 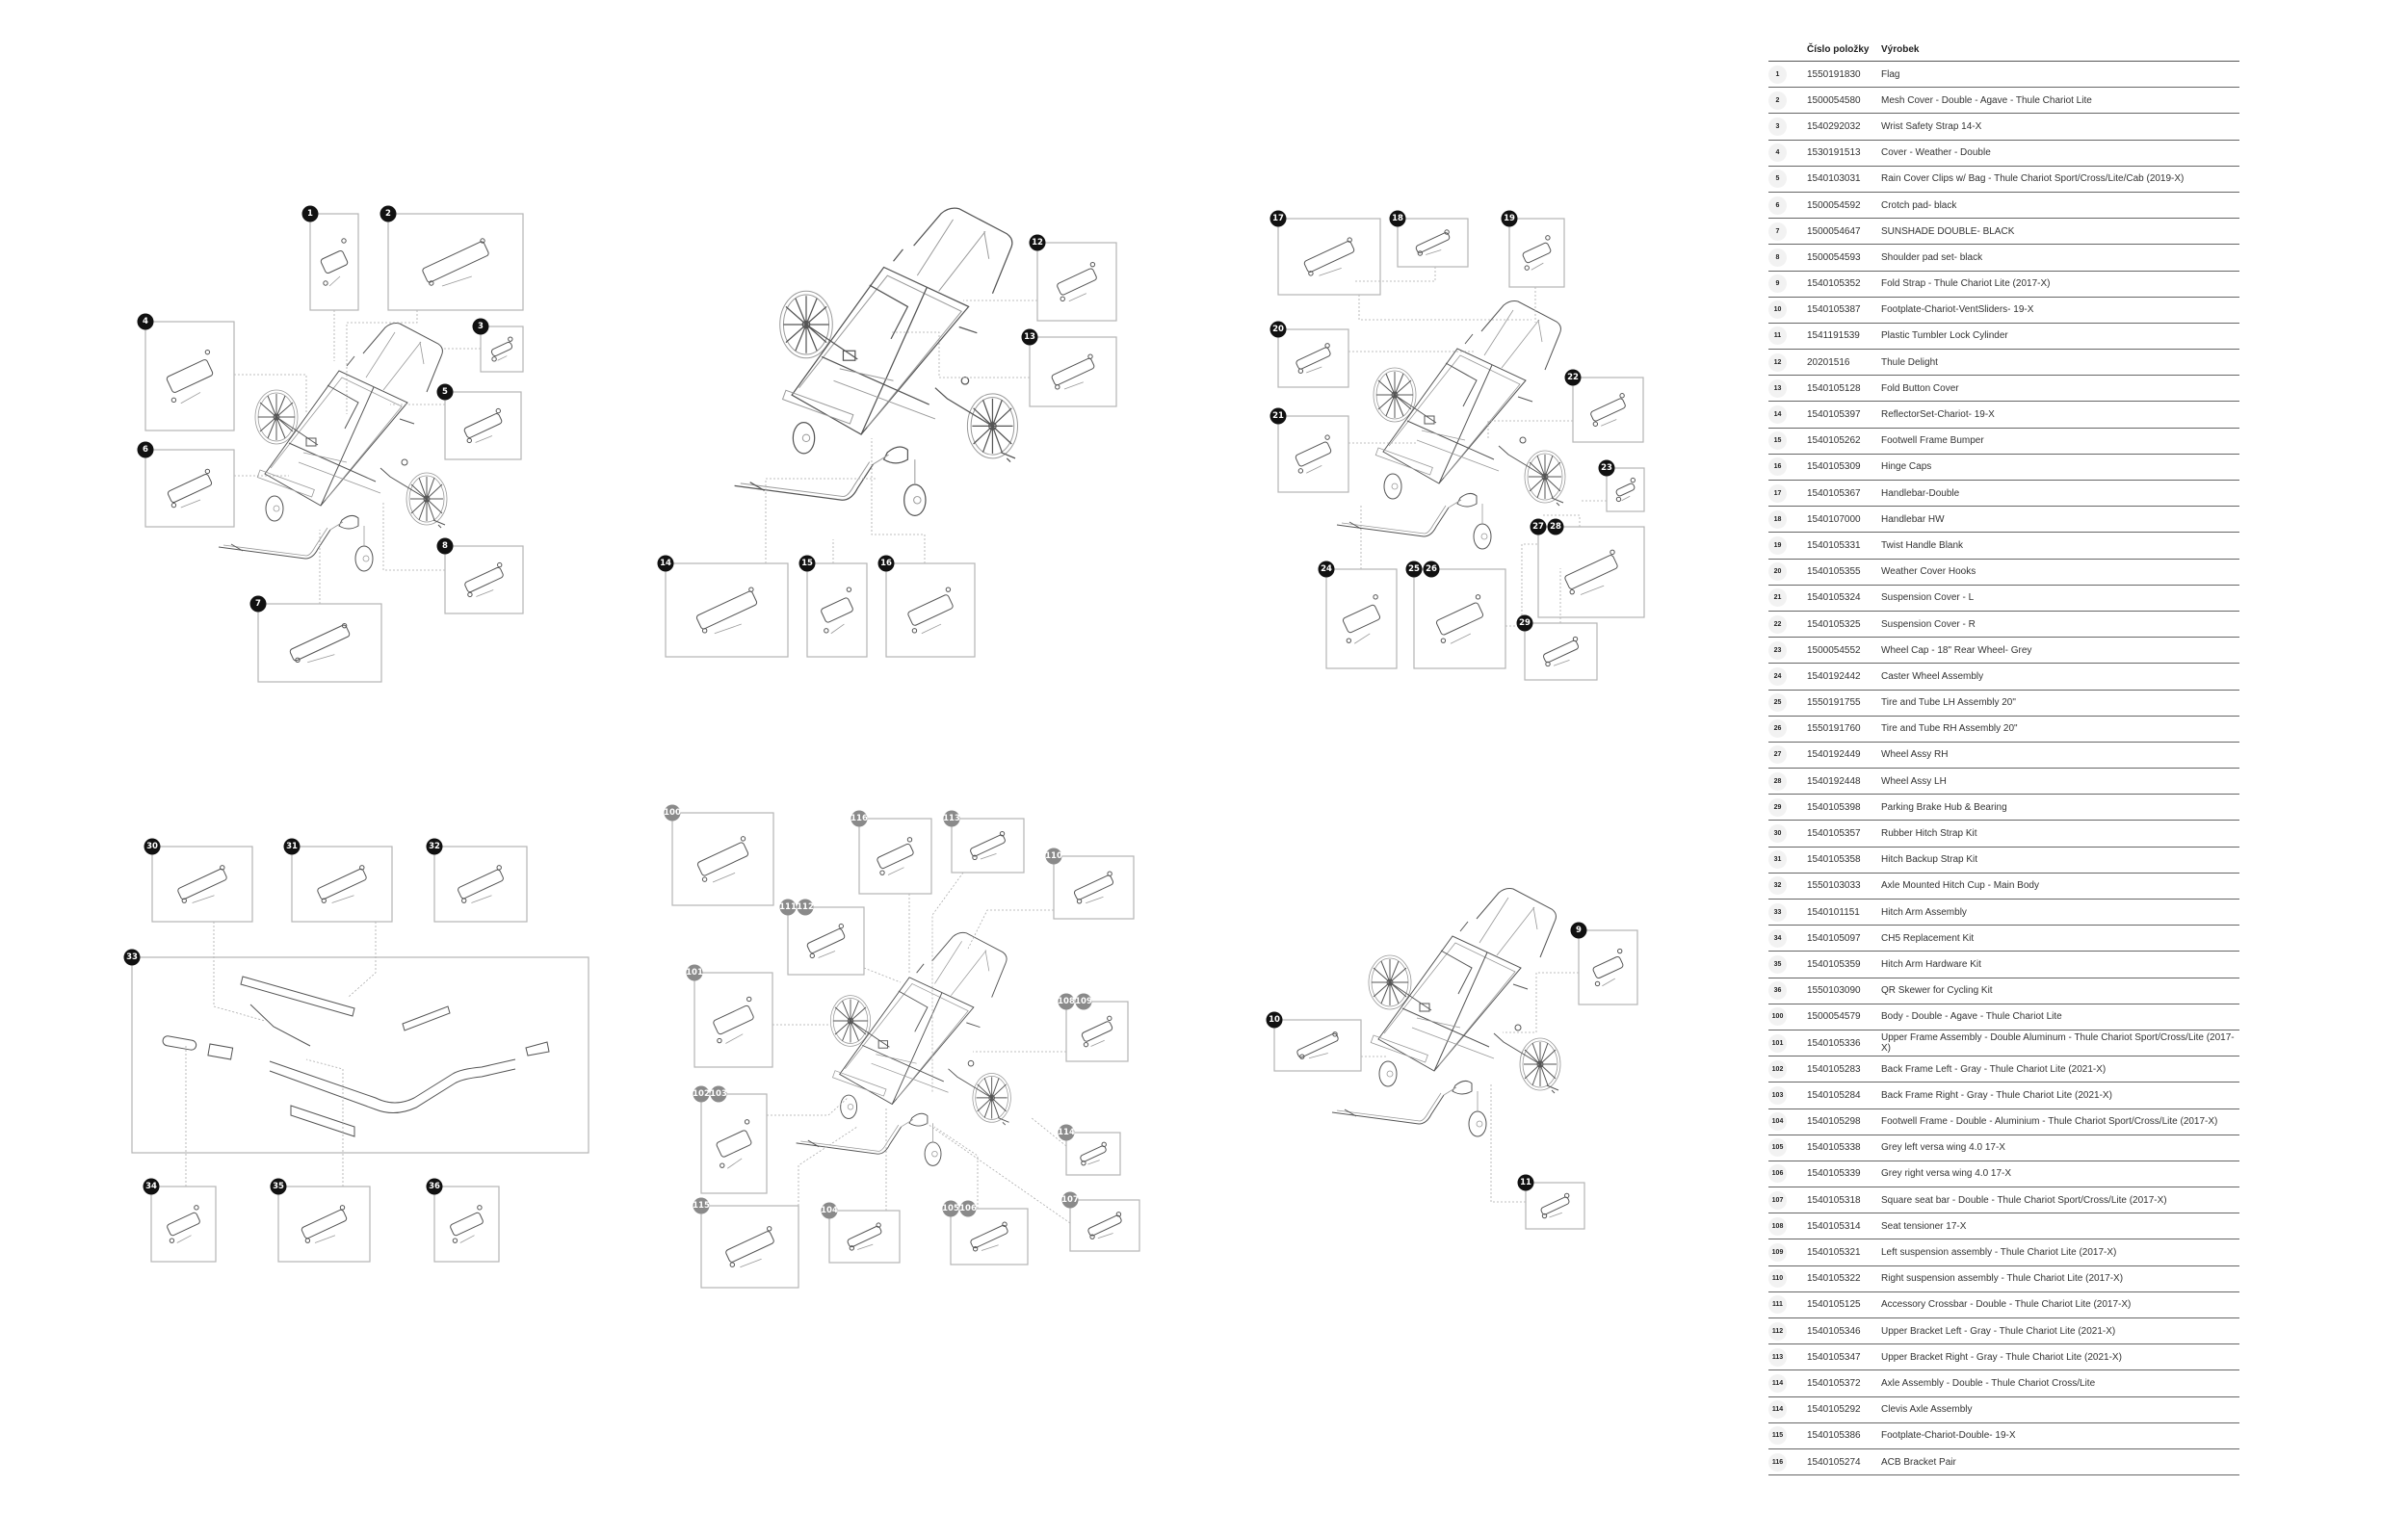 What do you see at coordinates (859, 818) in the screenshot?
I see `badge-label: 116` at bounding box center [859, 818].